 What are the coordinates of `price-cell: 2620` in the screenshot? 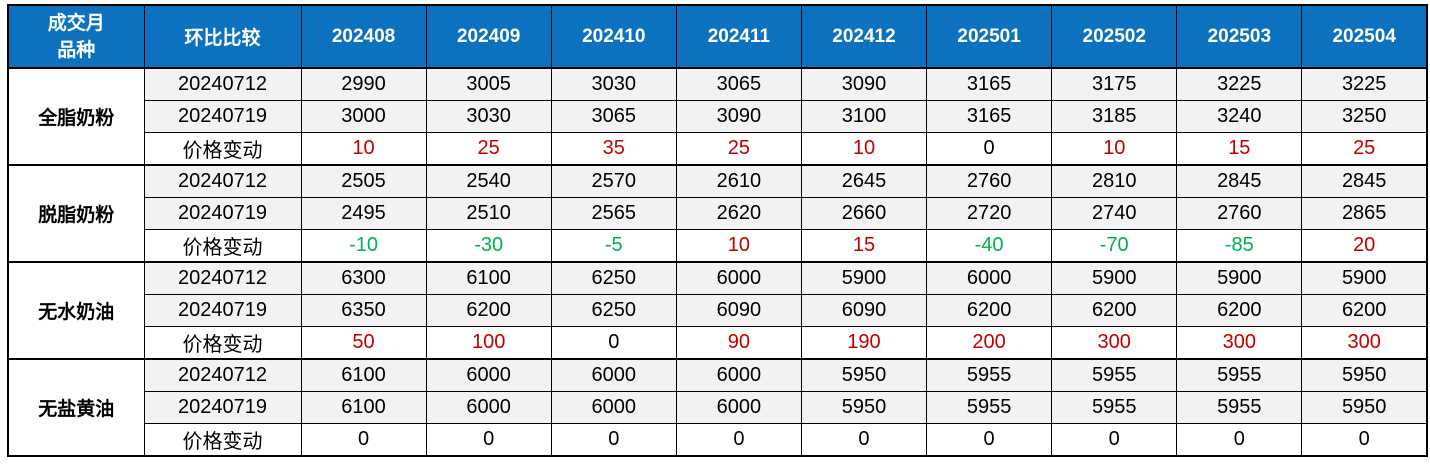 It's located at (738, 213).